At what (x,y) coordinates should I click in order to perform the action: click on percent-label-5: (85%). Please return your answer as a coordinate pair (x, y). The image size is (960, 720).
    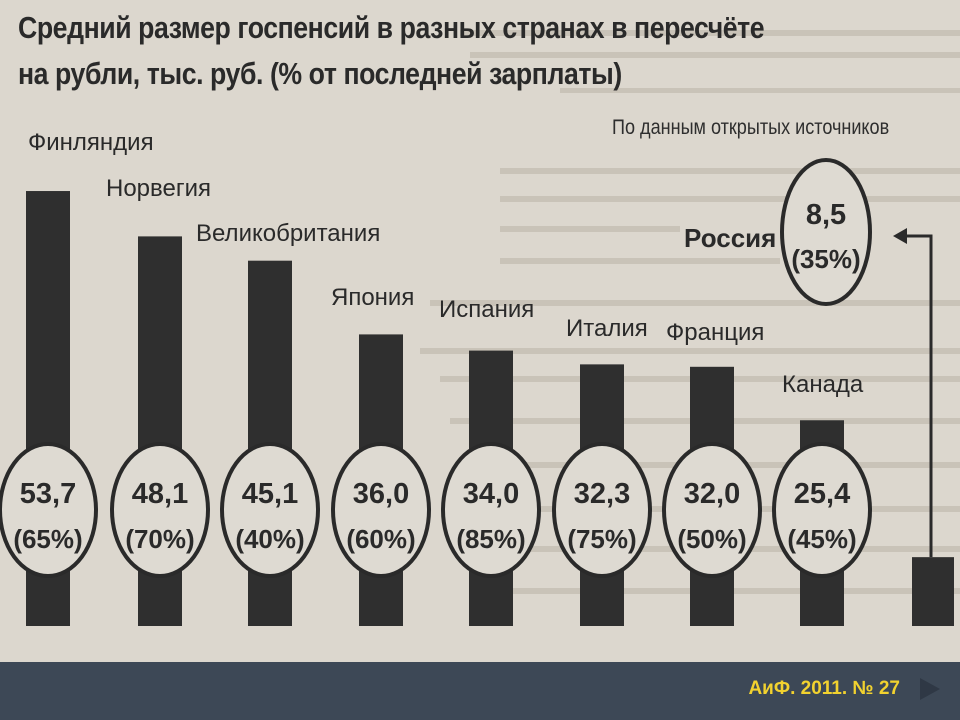
    Looking at the image, I should click on (490, 539).